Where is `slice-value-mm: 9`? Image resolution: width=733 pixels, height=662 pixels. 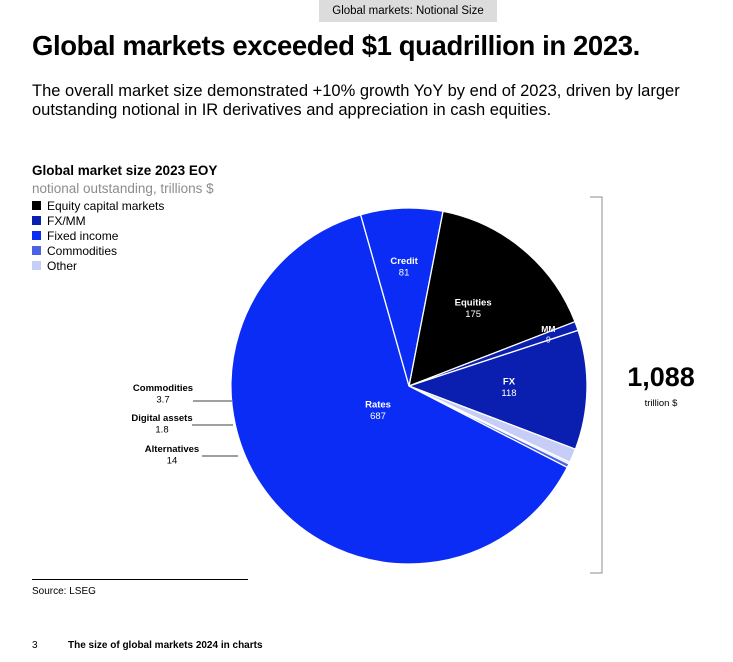
slice-value-mm: 9 is located at coordinates (548, 340).